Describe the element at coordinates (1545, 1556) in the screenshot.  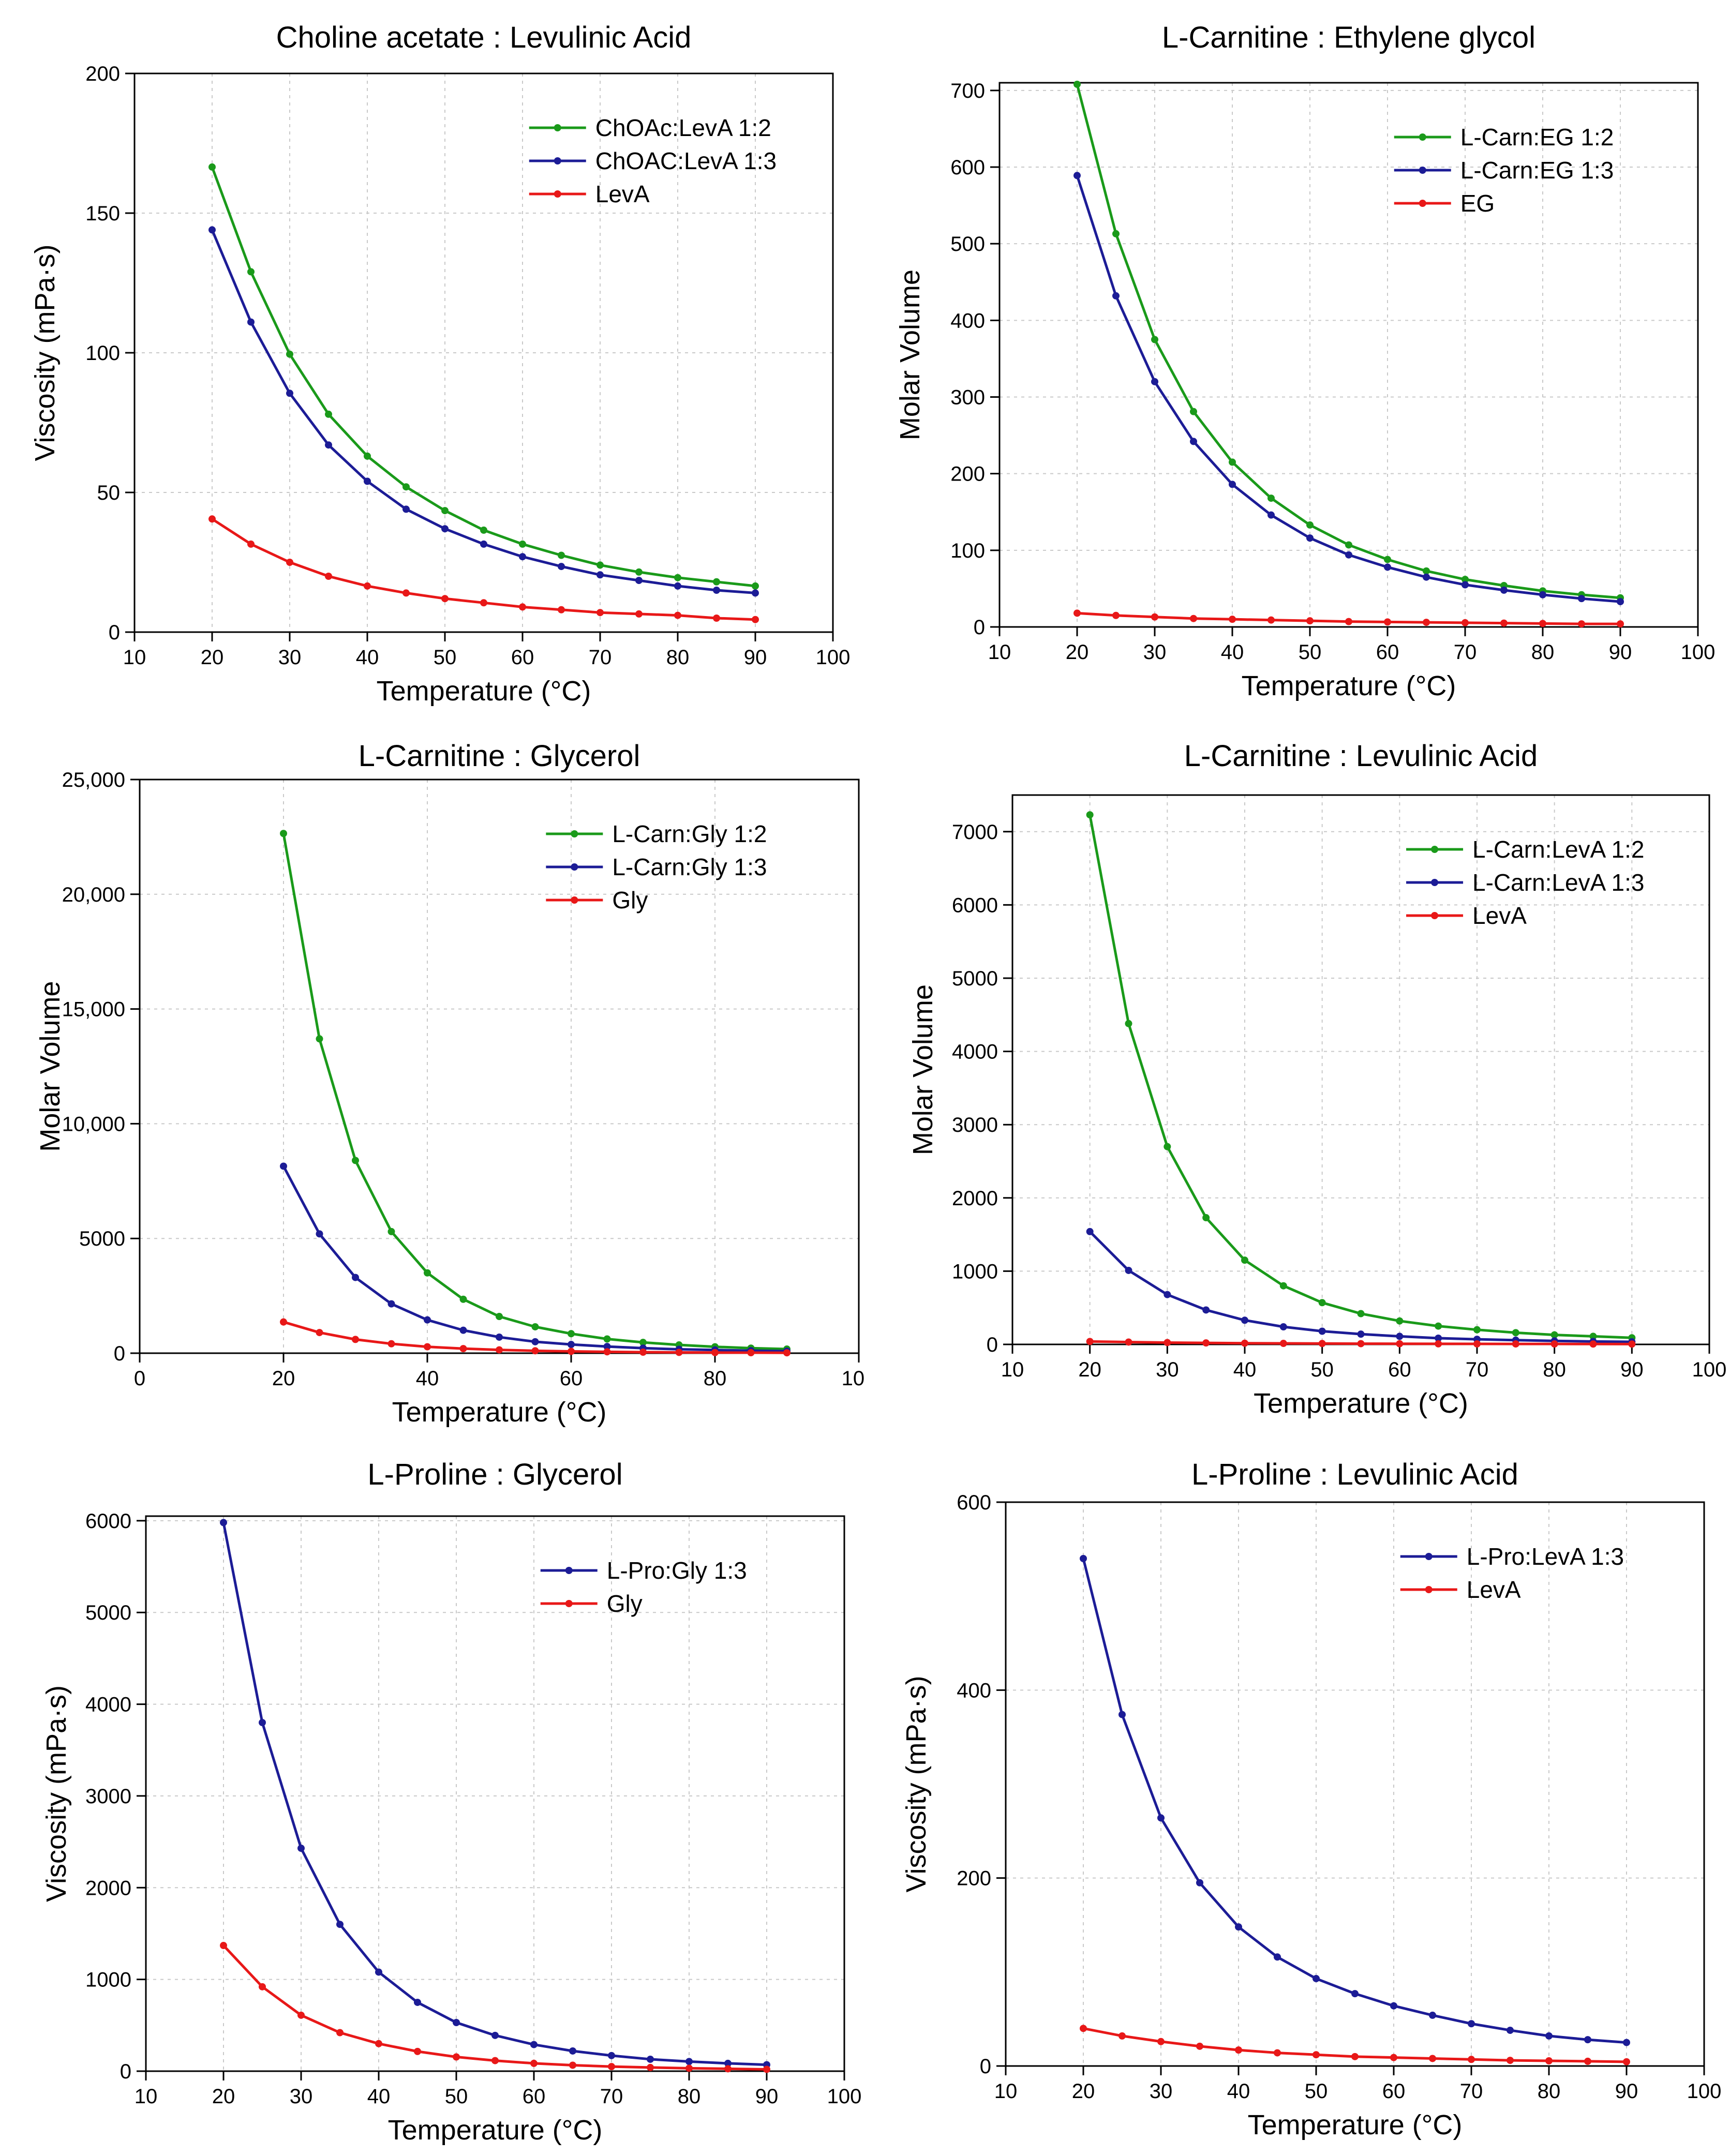
I see `legend-label: L-Pro:LevA 1:3` at that location.